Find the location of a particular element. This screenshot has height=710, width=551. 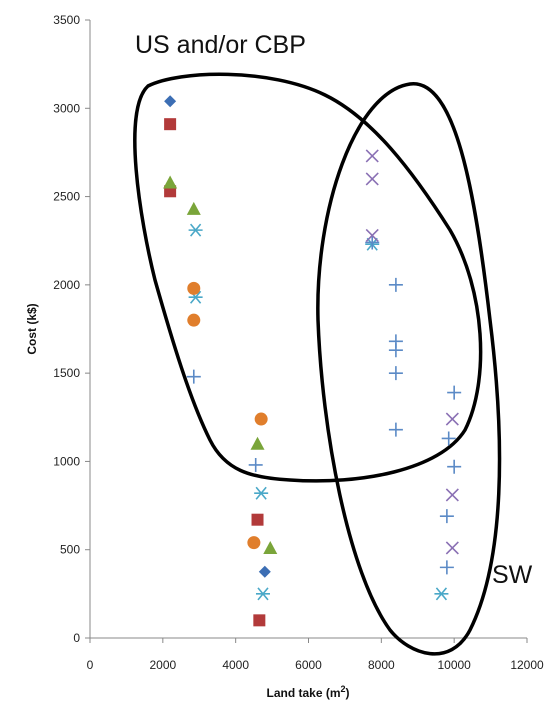

y-tick-label: 1500 is located at coordinates (66, 373).